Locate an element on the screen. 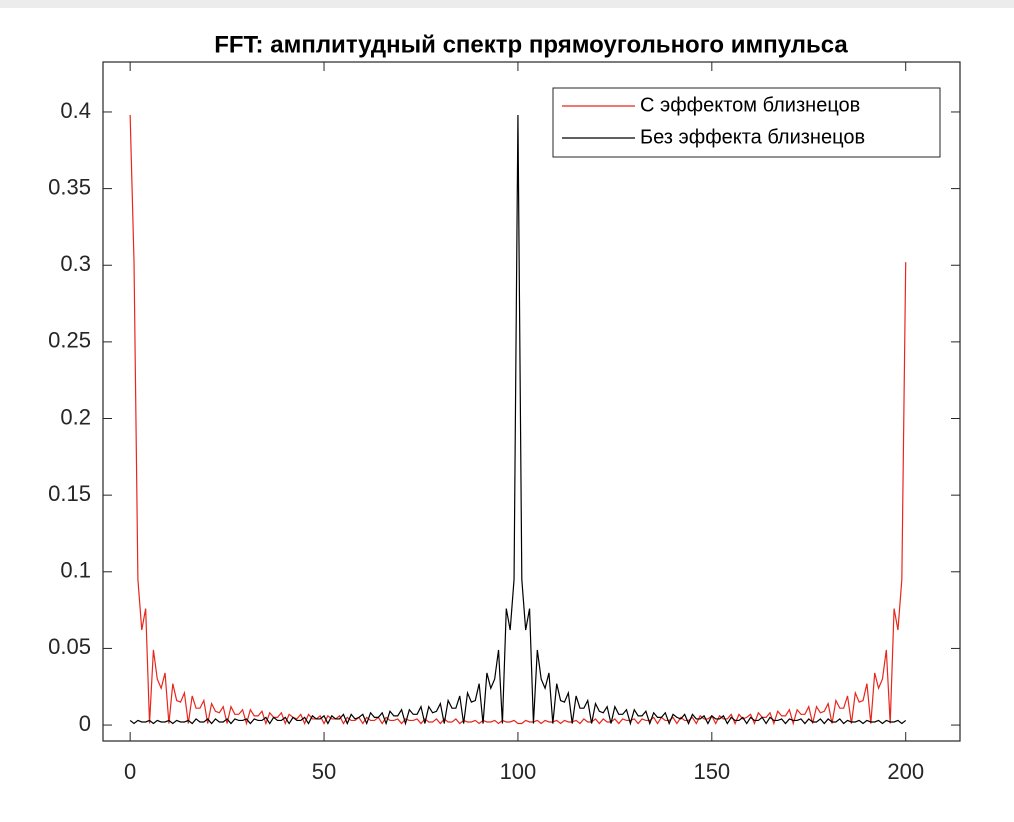 This screenshot has width=1014, height=822. legend-label: С эффектом близнецов is located at coordinates (750, 105).